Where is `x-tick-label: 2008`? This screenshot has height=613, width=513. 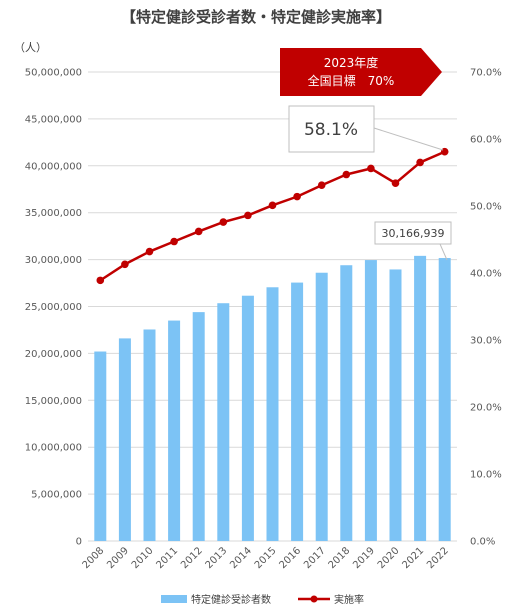
x-tick-label: 2008 is located at coordinates (94, 558).